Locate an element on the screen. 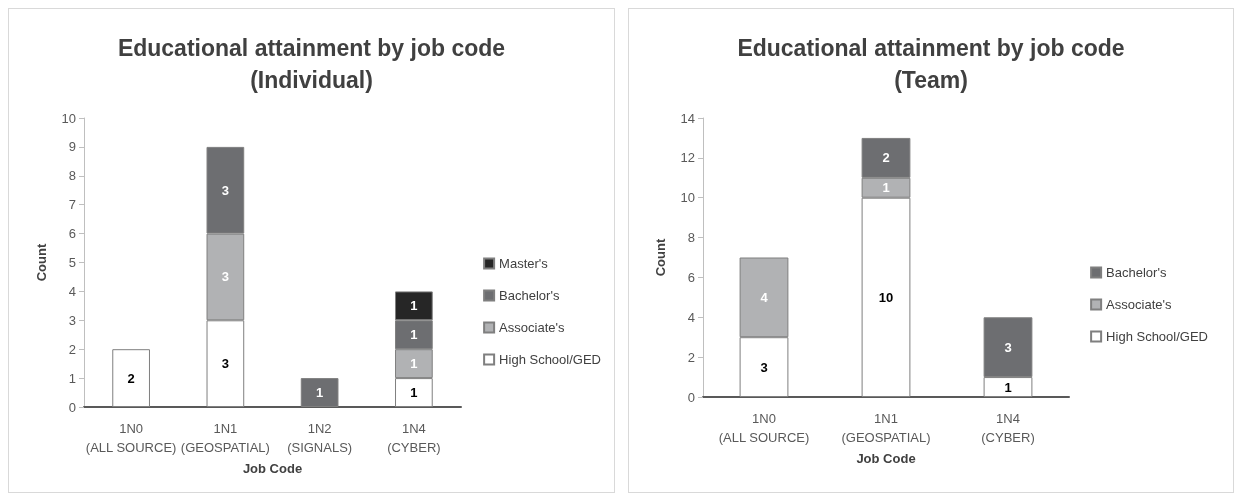 The height and width of the screenshot is (493, 1234). data-label: 4 is located at coordinates (764, 297).